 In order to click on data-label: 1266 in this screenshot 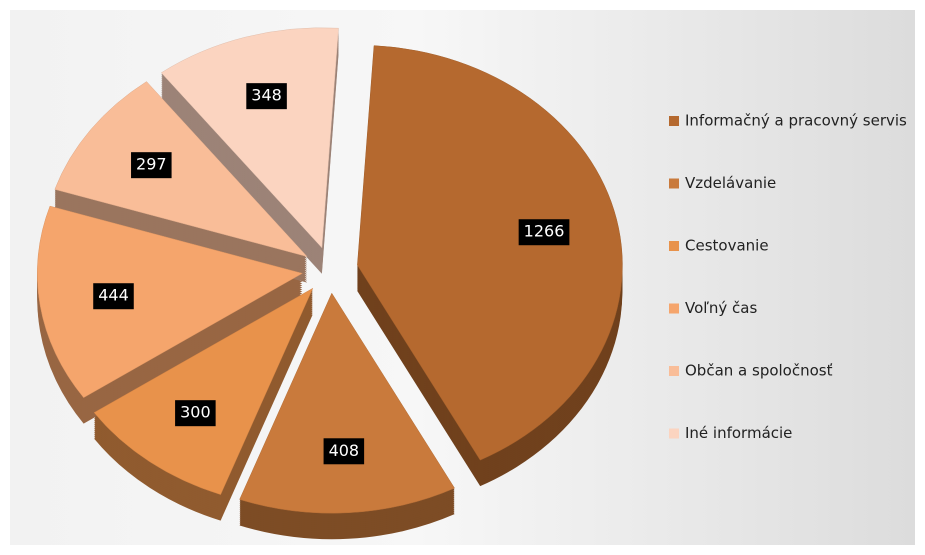, I will do `click(544, 231)`.